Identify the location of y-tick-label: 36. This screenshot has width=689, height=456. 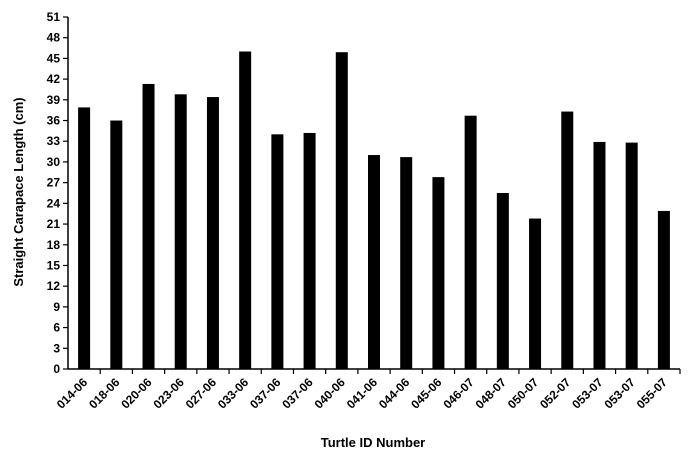
(54, 121).